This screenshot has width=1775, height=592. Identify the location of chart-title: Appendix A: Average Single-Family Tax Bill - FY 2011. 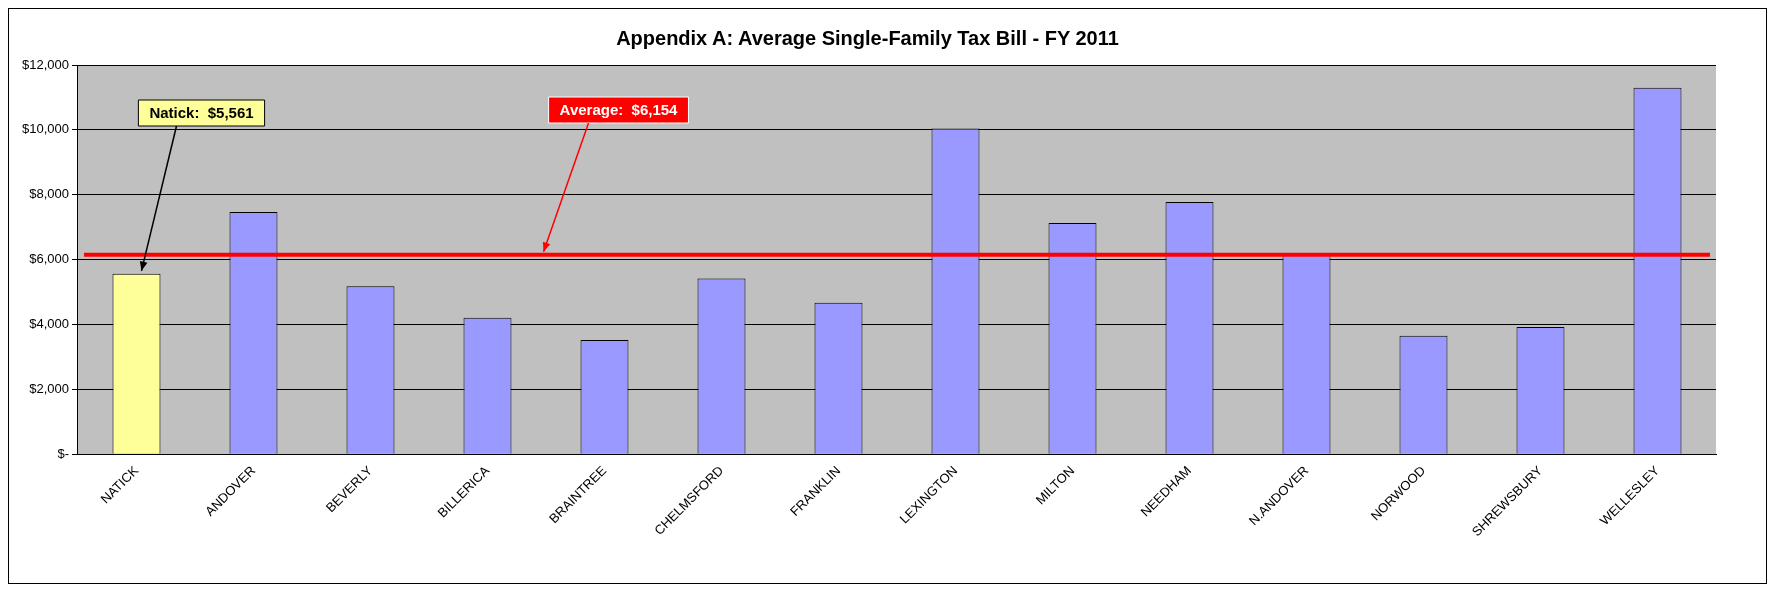
(867, 37).